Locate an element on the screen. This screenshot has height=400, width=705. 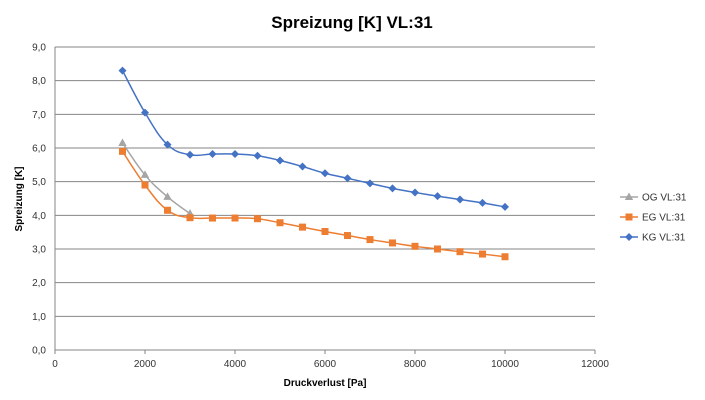
y-tick-label: 9,0 is located at coordinates (39, 48).